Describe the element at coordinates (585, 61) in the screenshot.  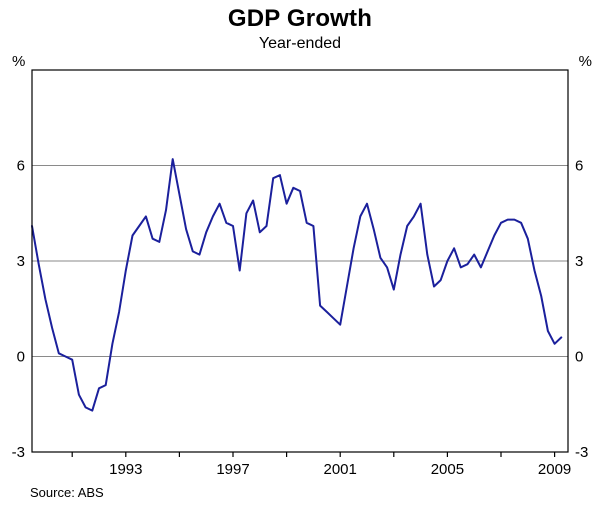
I see `y-axis-unit-right: %` at that location.